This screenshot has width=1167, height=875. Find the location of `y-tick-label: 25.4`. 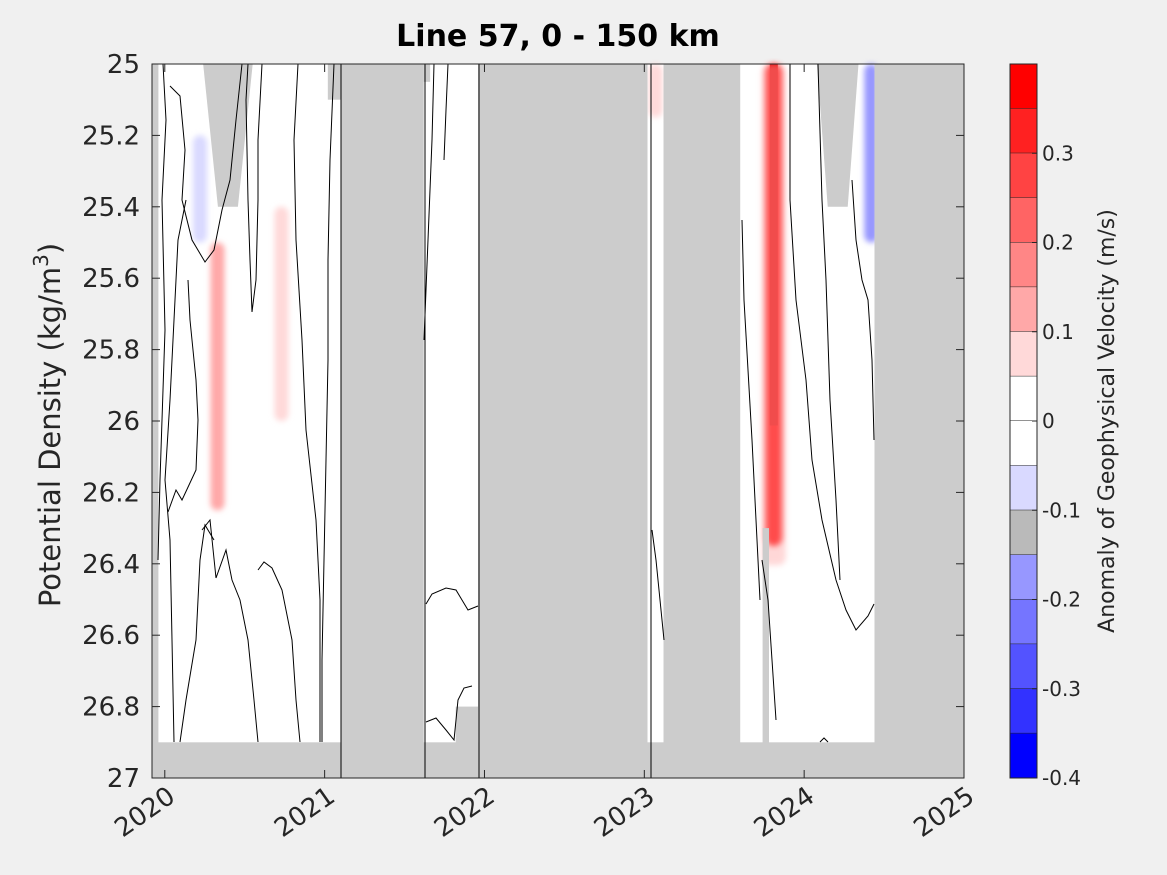

y-tick-label: 25.4 is located at coordinates (111, 208).